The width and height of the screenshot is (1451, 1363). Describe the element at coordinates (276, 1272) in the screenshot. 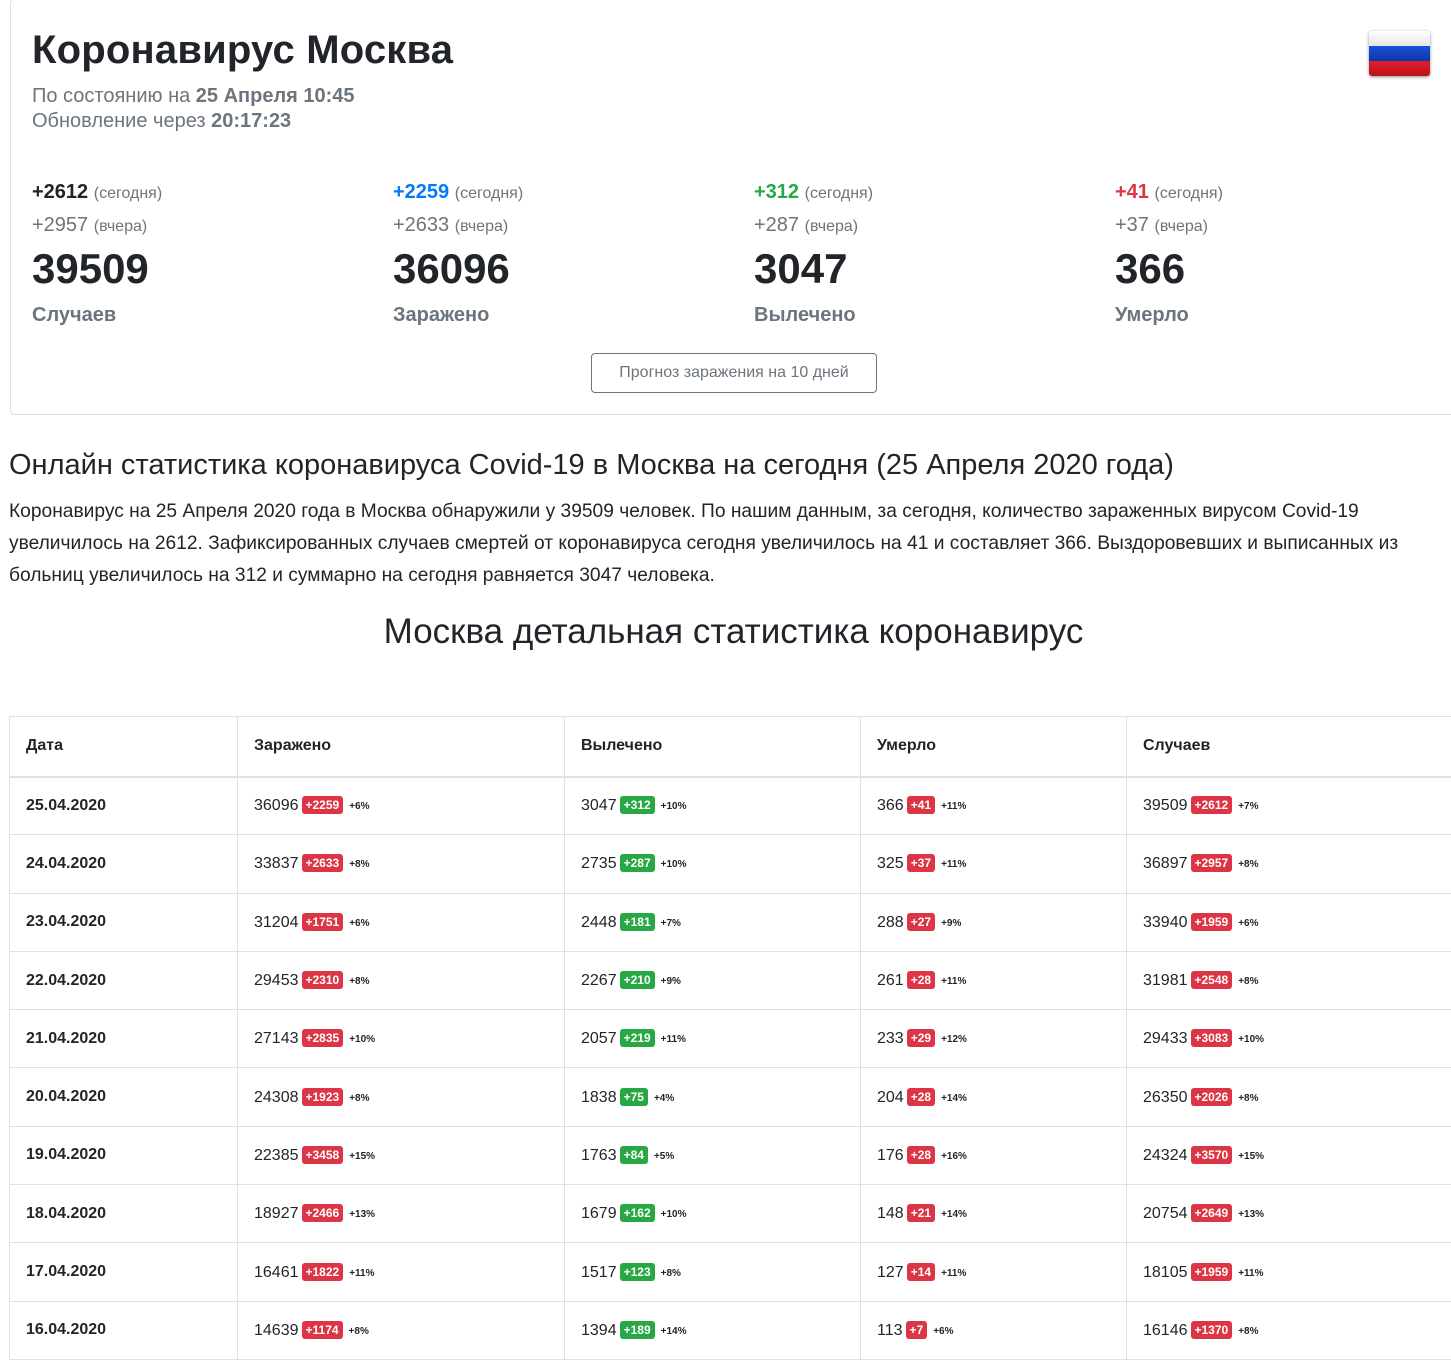

I see `infected-value: 16461` at that location.